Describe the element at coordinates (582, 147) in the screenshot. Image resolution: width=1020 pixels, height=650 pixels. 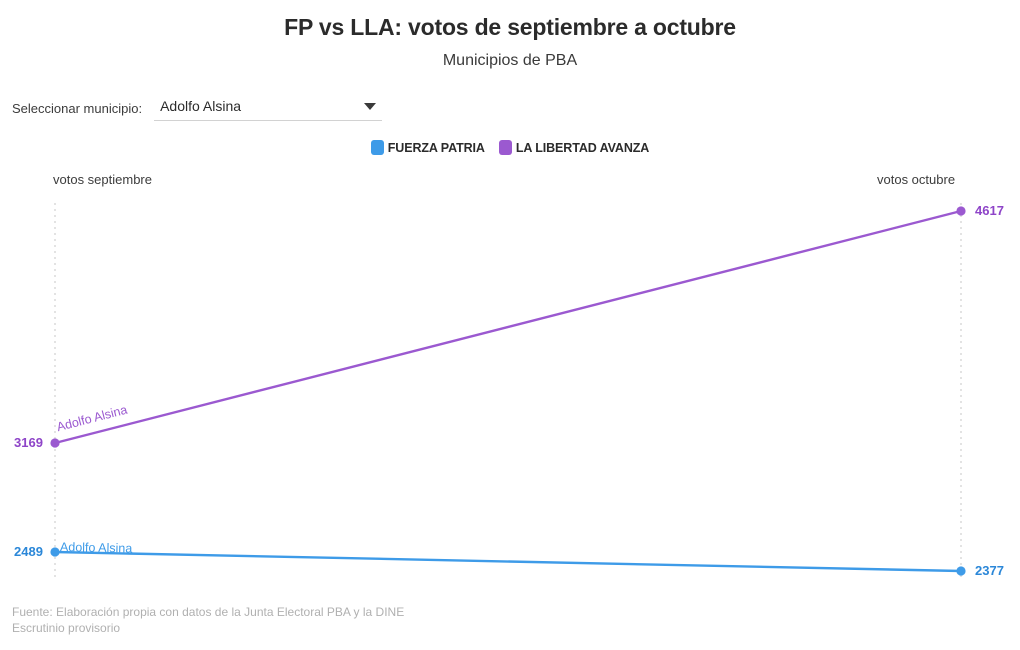
I see `legend-label-la-libertad-avanza: LA LIBERTAD AVANZA` at that location.